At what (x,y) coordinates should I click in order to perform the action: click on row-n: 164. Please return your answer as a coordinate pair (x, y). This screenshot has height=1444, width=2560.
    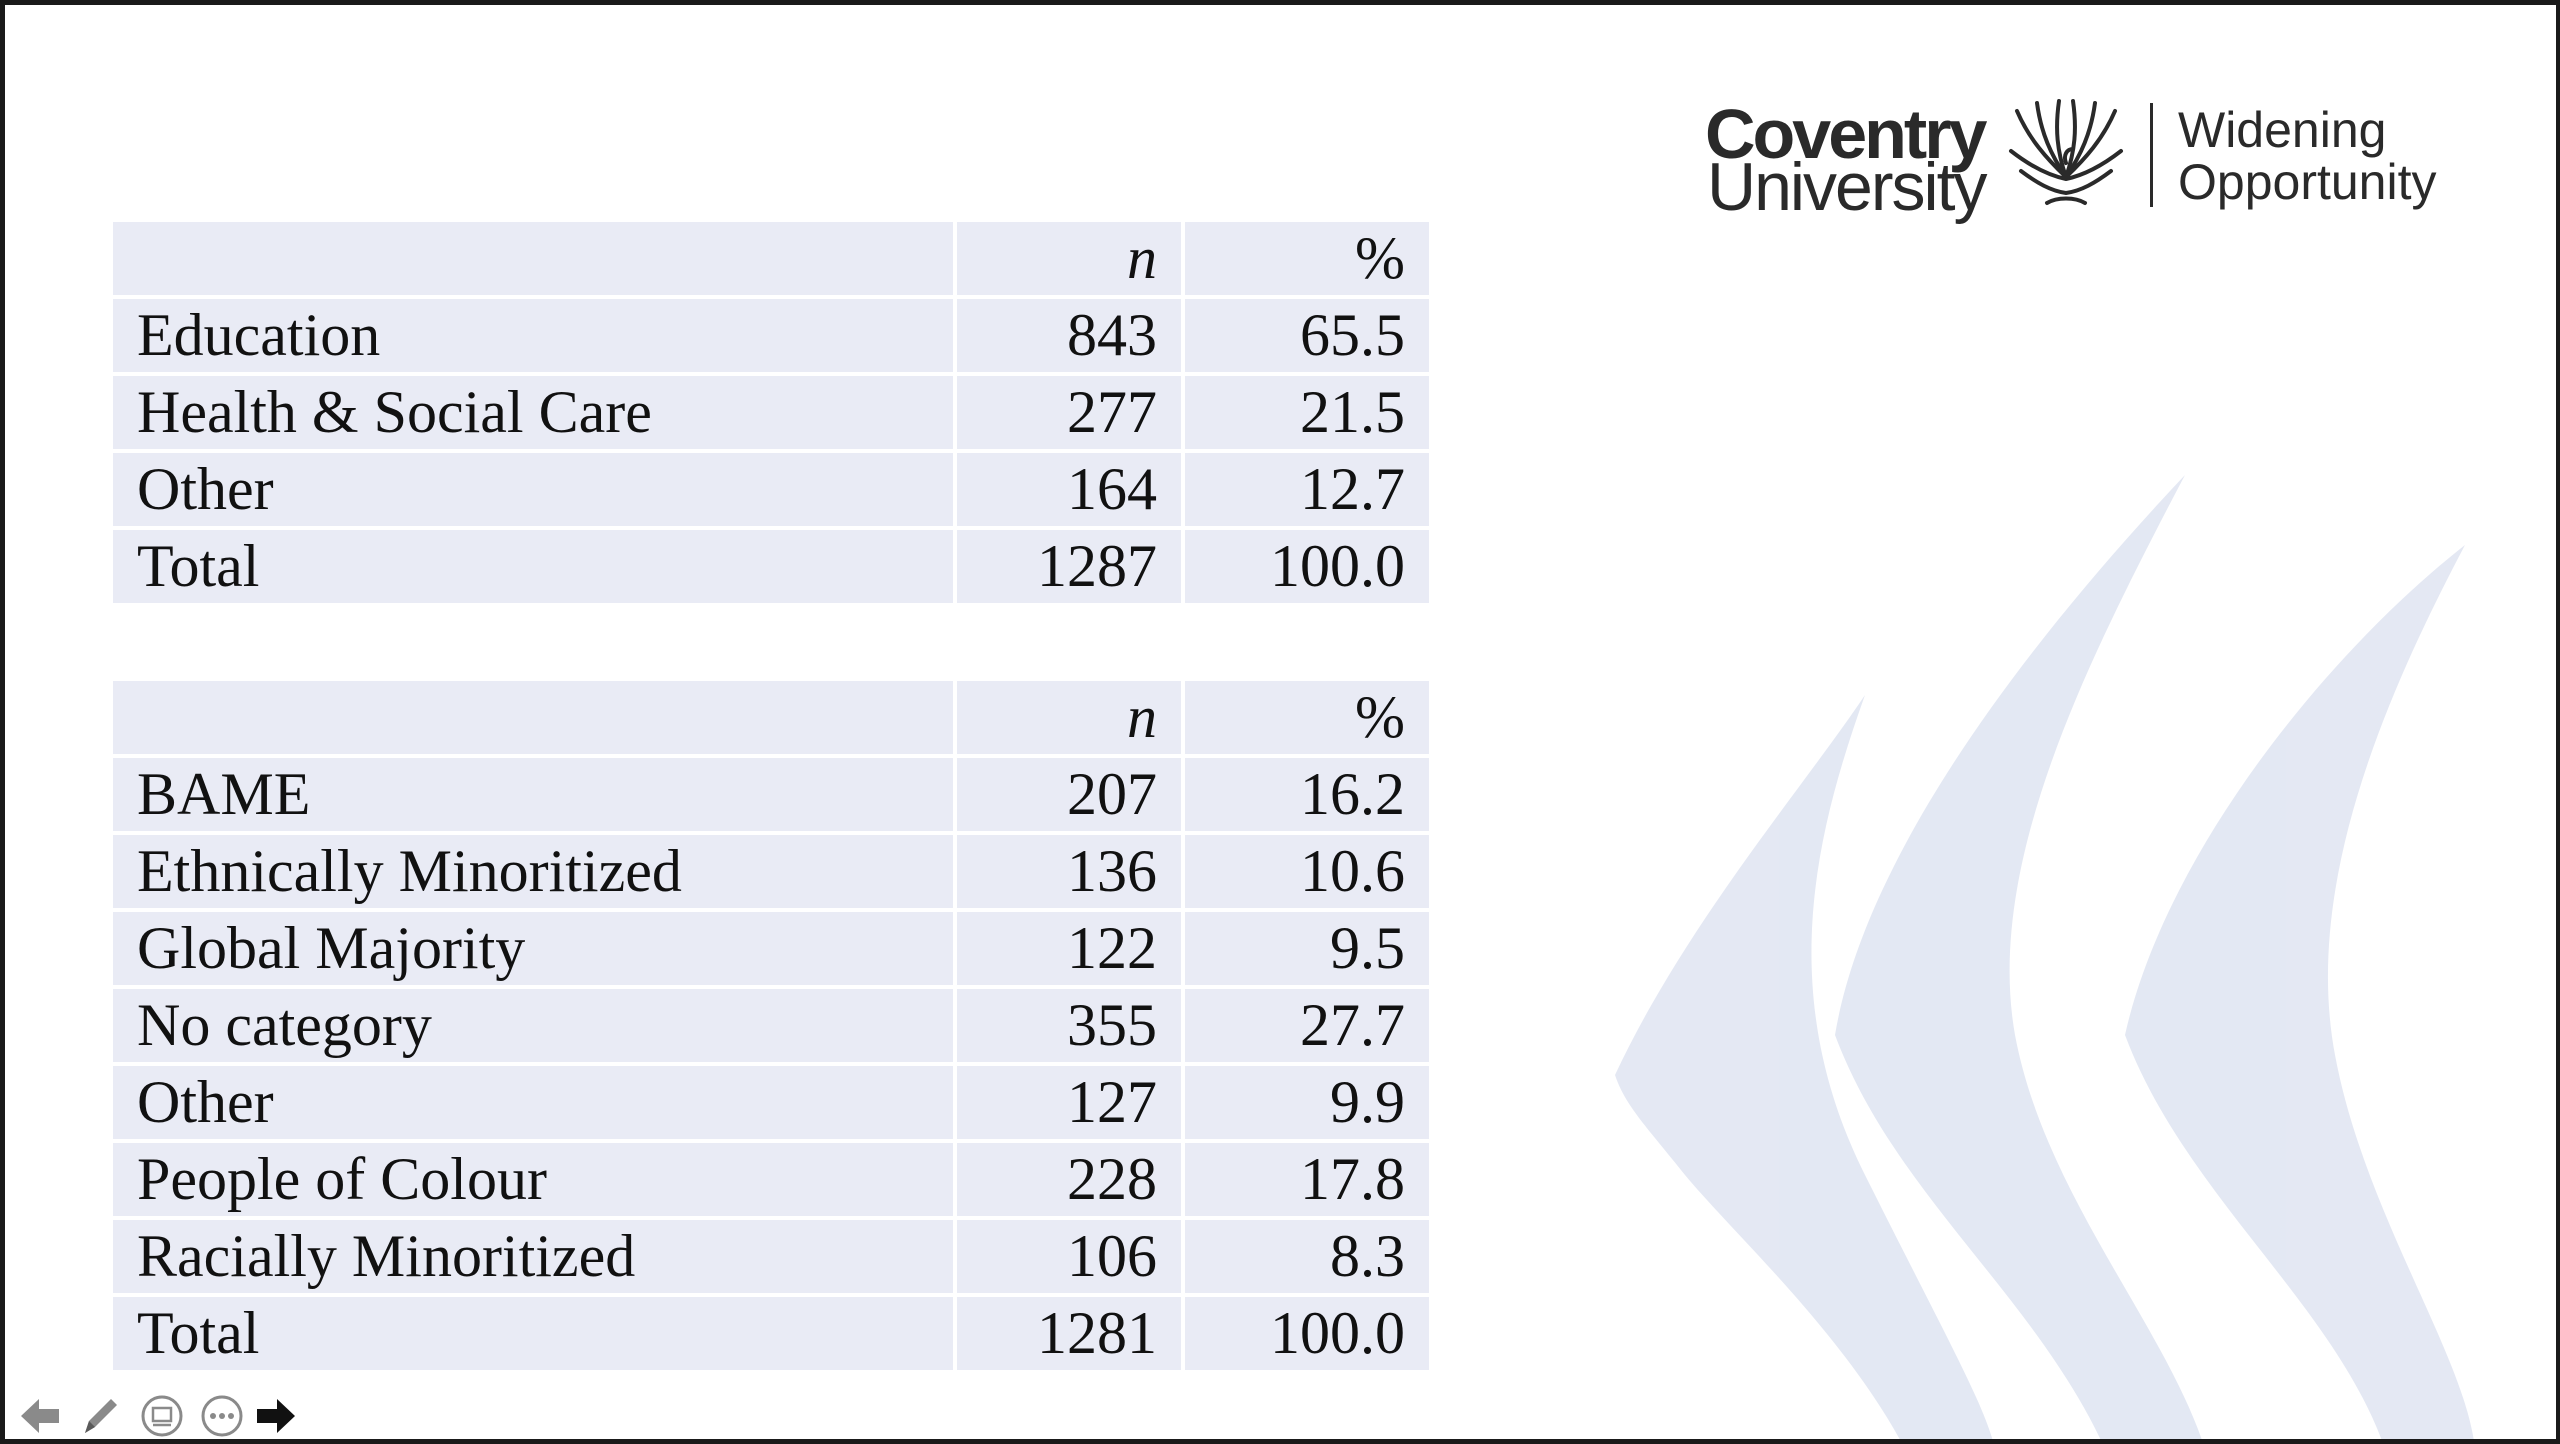
    Looking at the image, I should click on (1069, 489).